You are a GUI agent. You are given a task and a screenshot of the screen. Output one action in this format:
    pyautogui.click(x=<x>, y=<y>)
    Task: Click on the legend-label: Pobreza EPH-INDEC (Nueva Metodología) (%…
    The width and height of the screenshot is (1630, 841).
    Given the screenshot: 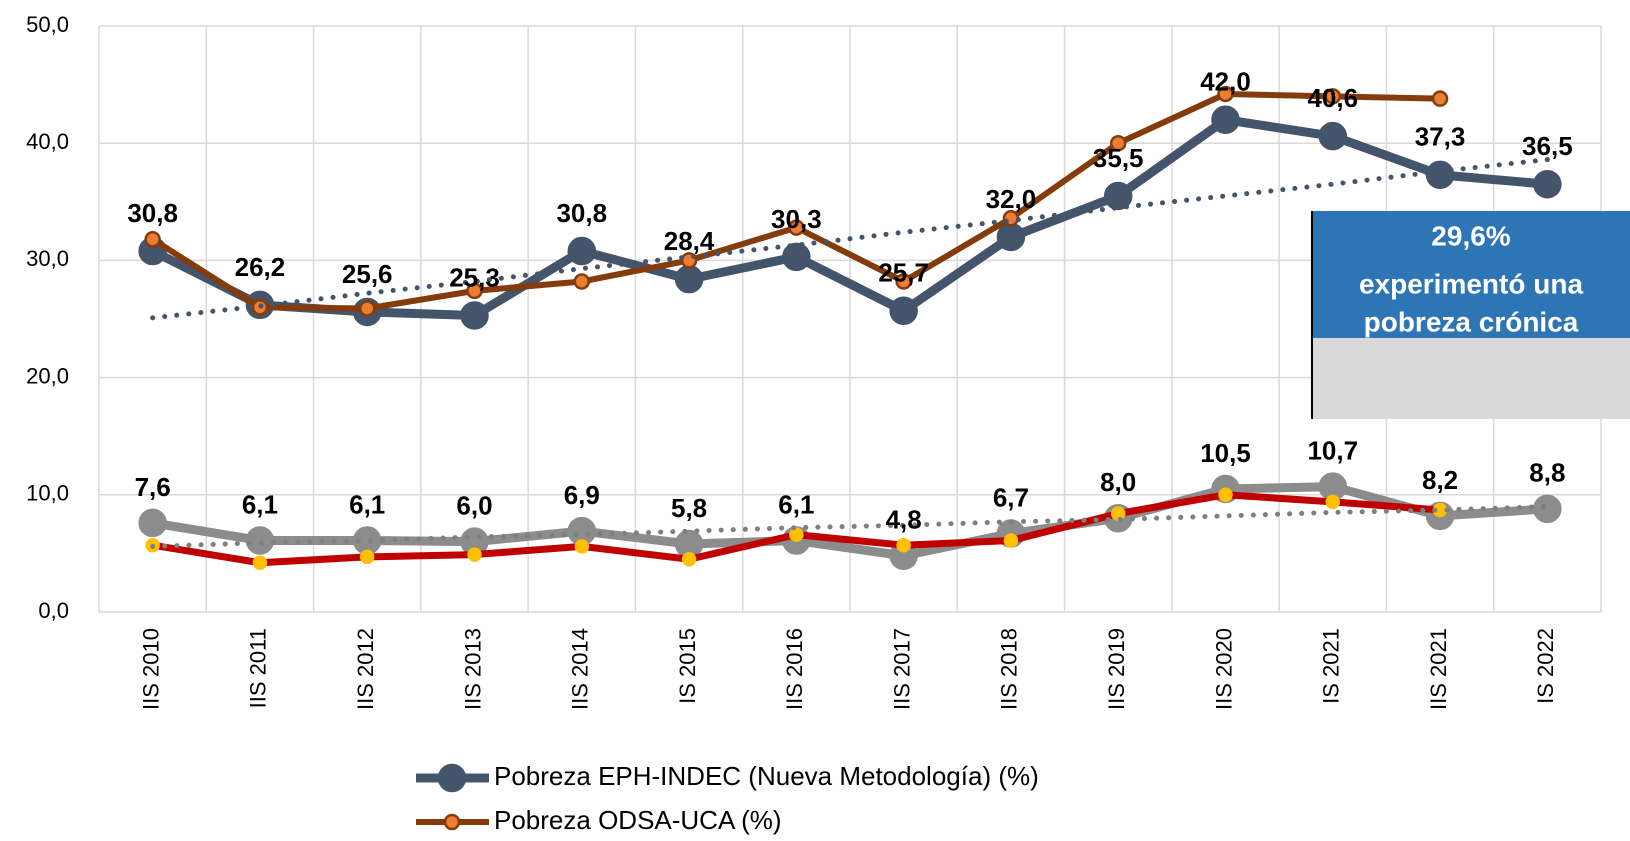 What is the action you would take?
    pyautogui.click(x=766, y=776)
    